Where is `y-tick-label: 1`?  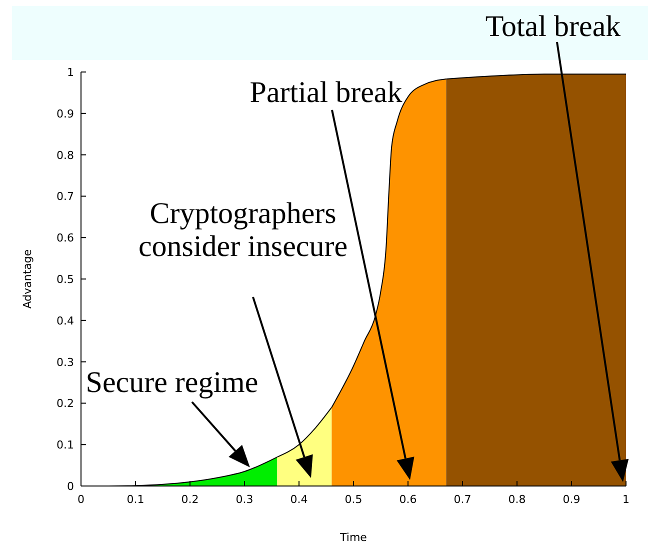 y-tick-label: 1 is located at coordinates (70, 72).